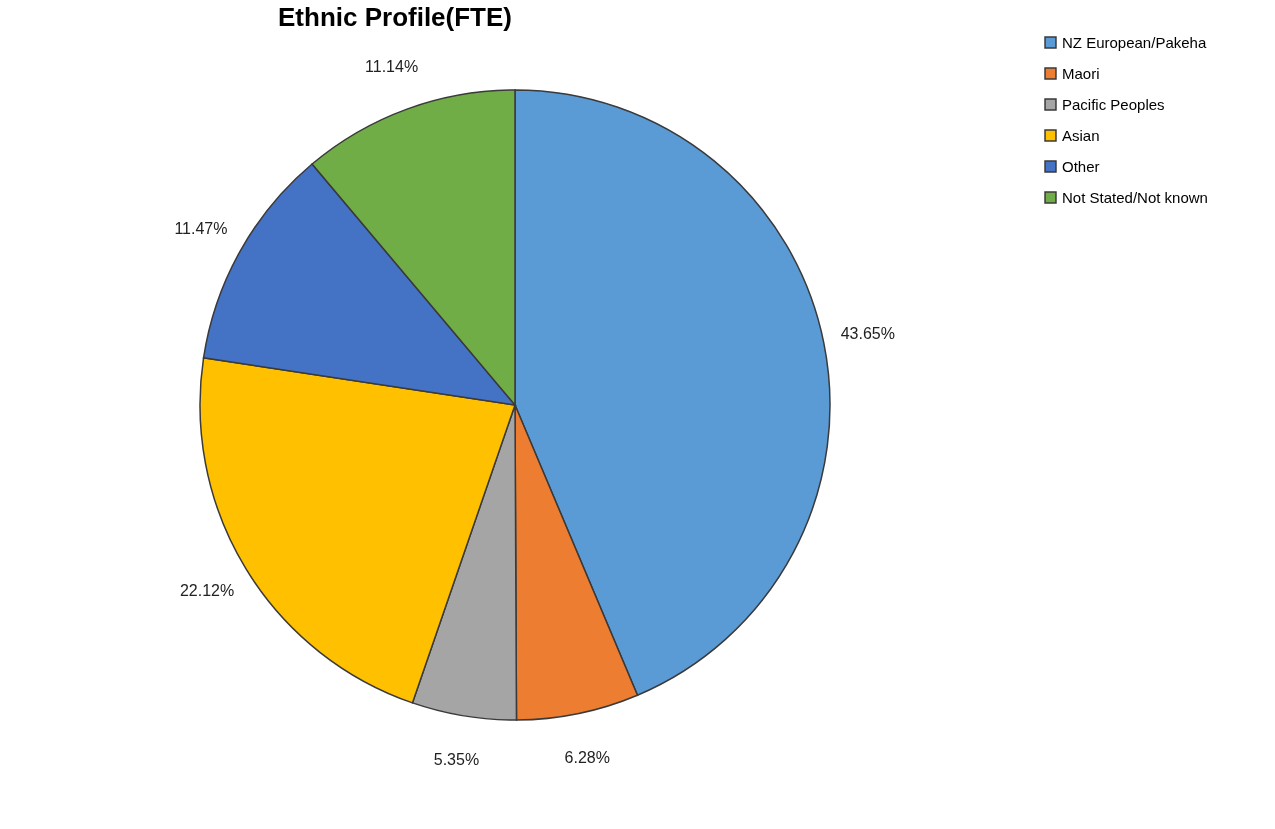 The width and height of the screenshot is (1275, 829). Describe the element at coordinates (1134, 42) in the screenshot. I see `legend-label: NZ European/Pakeha` at that location.